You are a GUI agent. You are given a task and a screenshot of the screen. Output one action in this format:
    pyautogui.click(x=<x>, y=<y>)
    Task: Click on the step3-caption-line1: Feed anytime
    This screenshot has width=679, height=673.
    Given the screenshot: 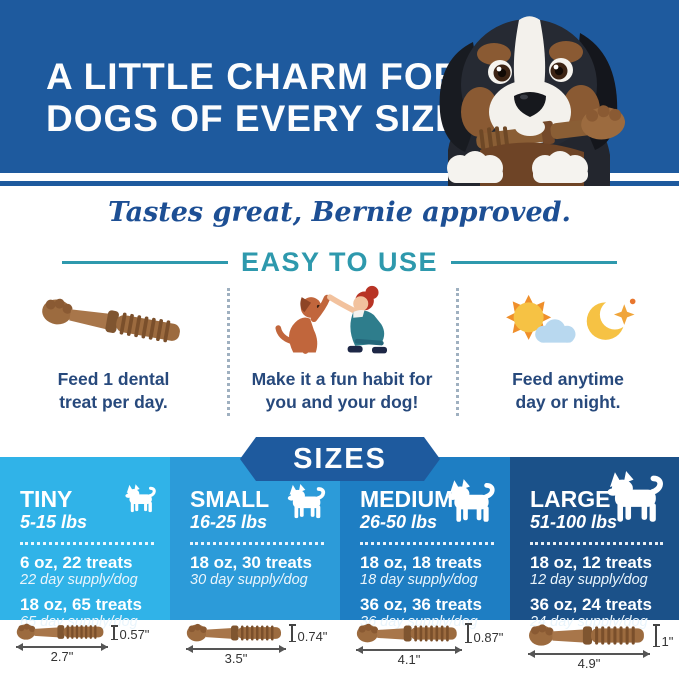 What is the action you would take?
    pyautogui.click(x=568, y=379)
    